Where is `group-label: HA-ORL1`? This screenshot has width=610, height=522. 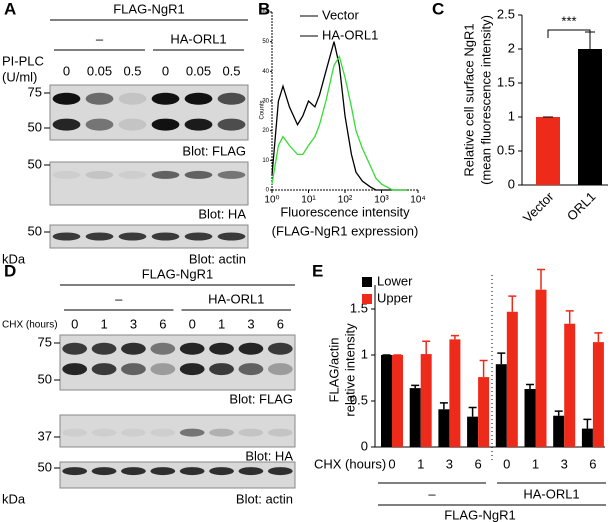
group-label: HA-ORL1 is located at coordinates (551, 493).